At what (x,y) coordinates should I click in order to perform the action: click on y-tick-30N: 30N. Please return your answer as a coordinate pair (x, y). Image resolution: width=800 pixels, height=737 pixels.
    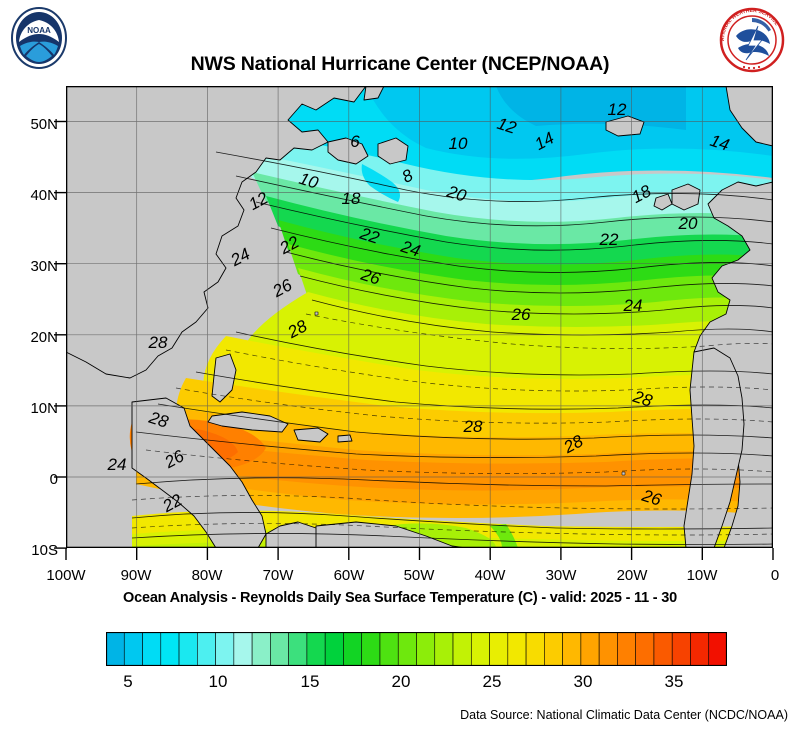
    Looking at the image, I should click on (44, 266).